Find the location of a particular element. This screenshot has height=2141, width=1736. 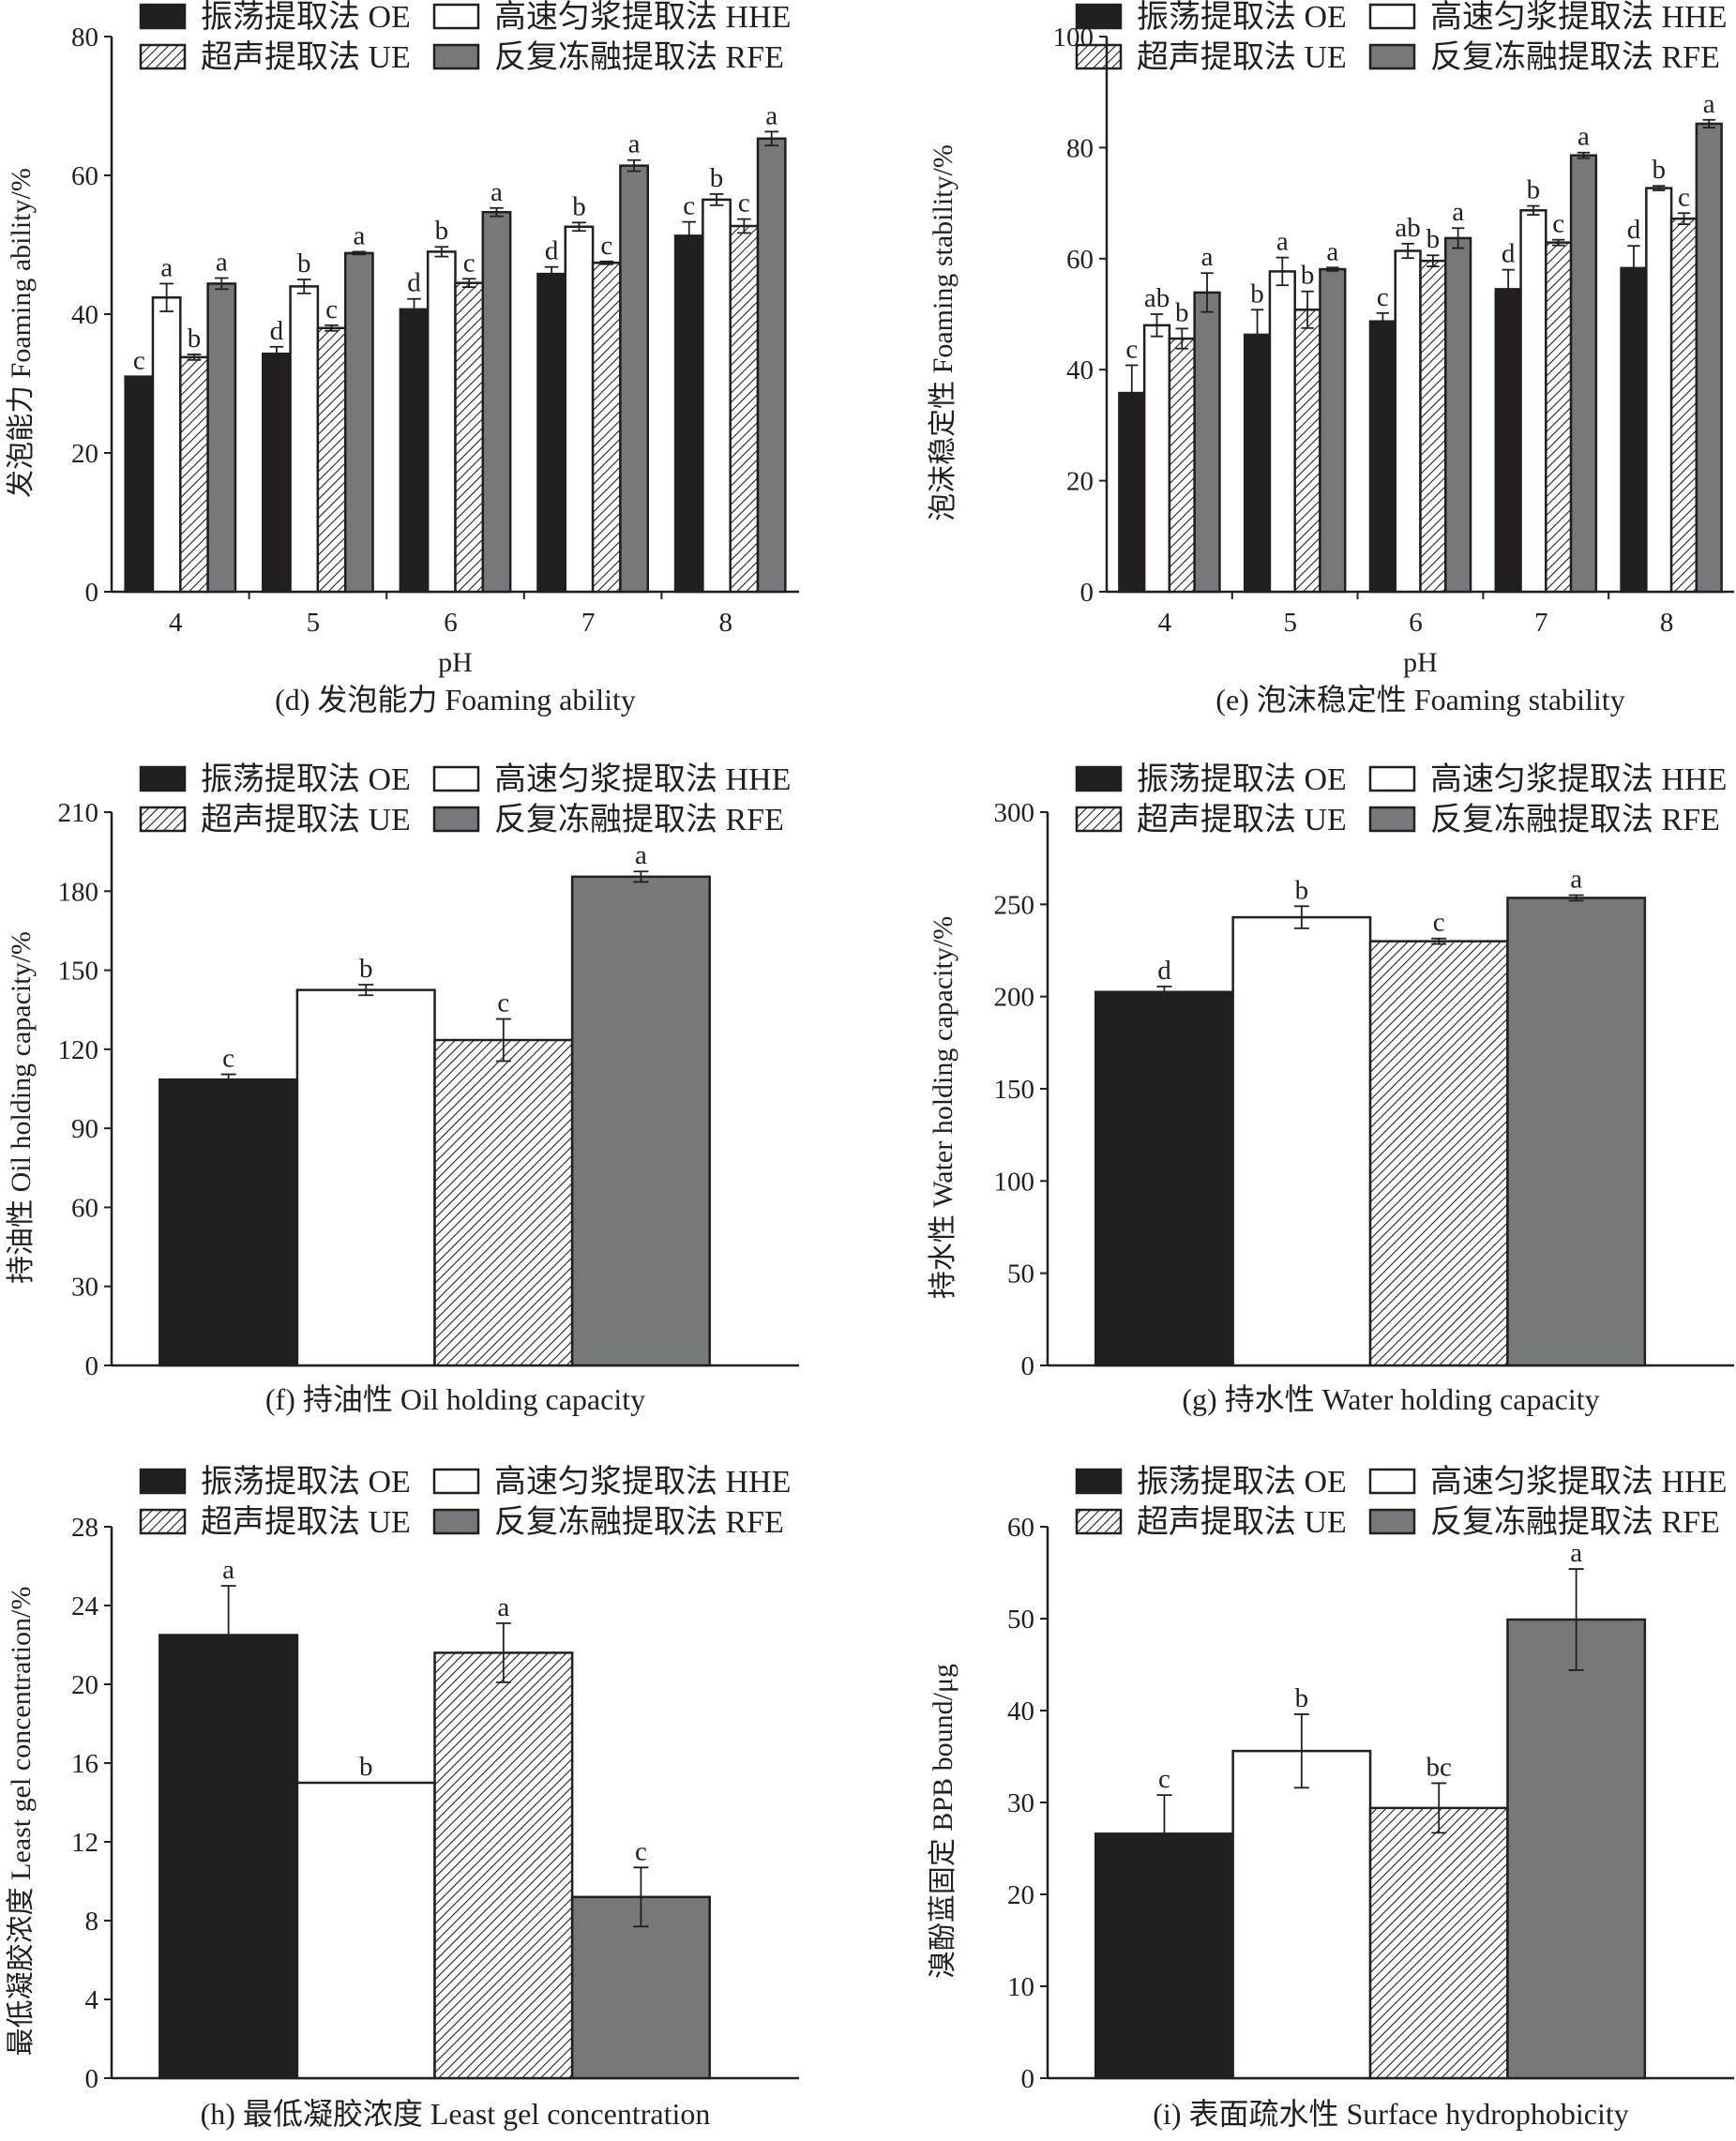

y-axis-label: 持水性 Water holding capacity/% is located at coordinates (943, 1107).